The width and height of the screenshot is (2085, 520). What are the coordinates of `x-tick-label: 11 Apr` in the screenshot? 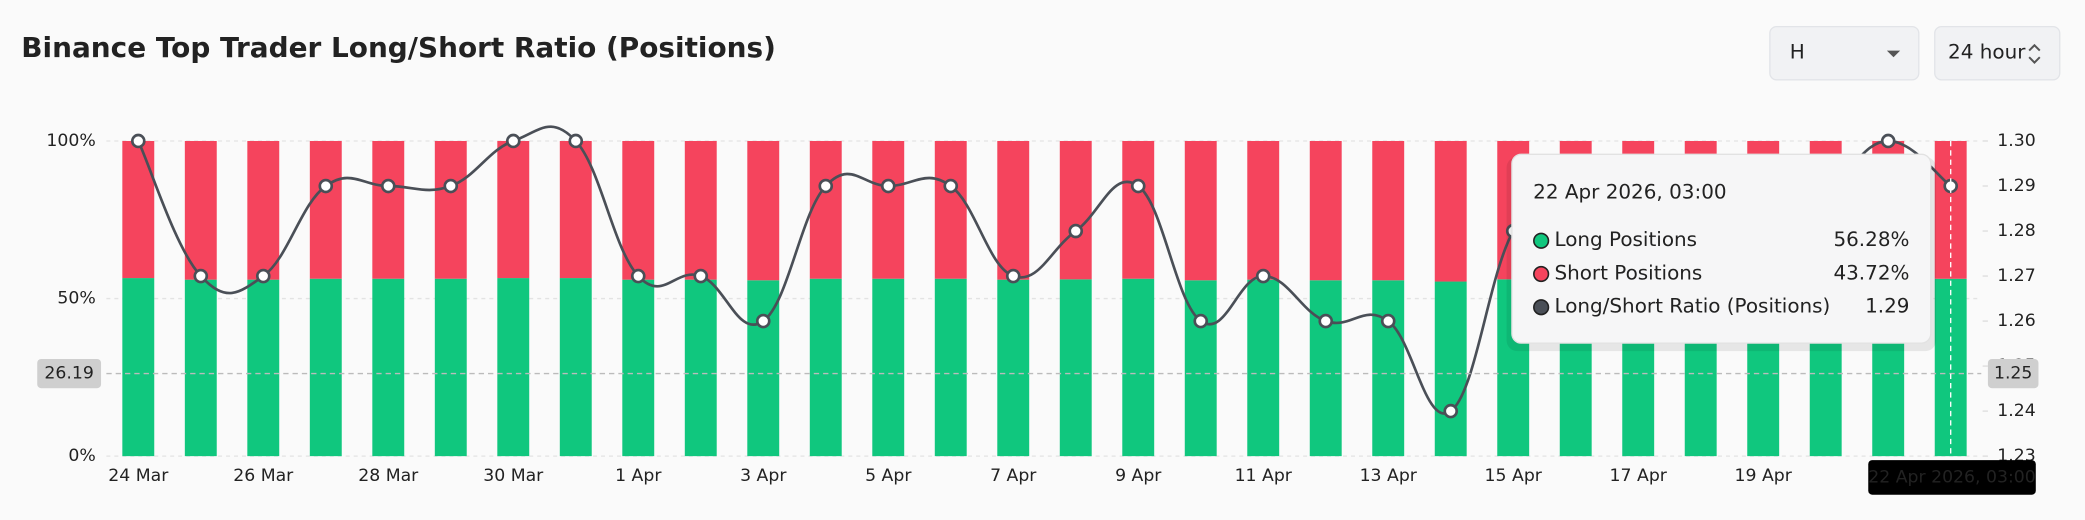 It's located at (1264, 476).